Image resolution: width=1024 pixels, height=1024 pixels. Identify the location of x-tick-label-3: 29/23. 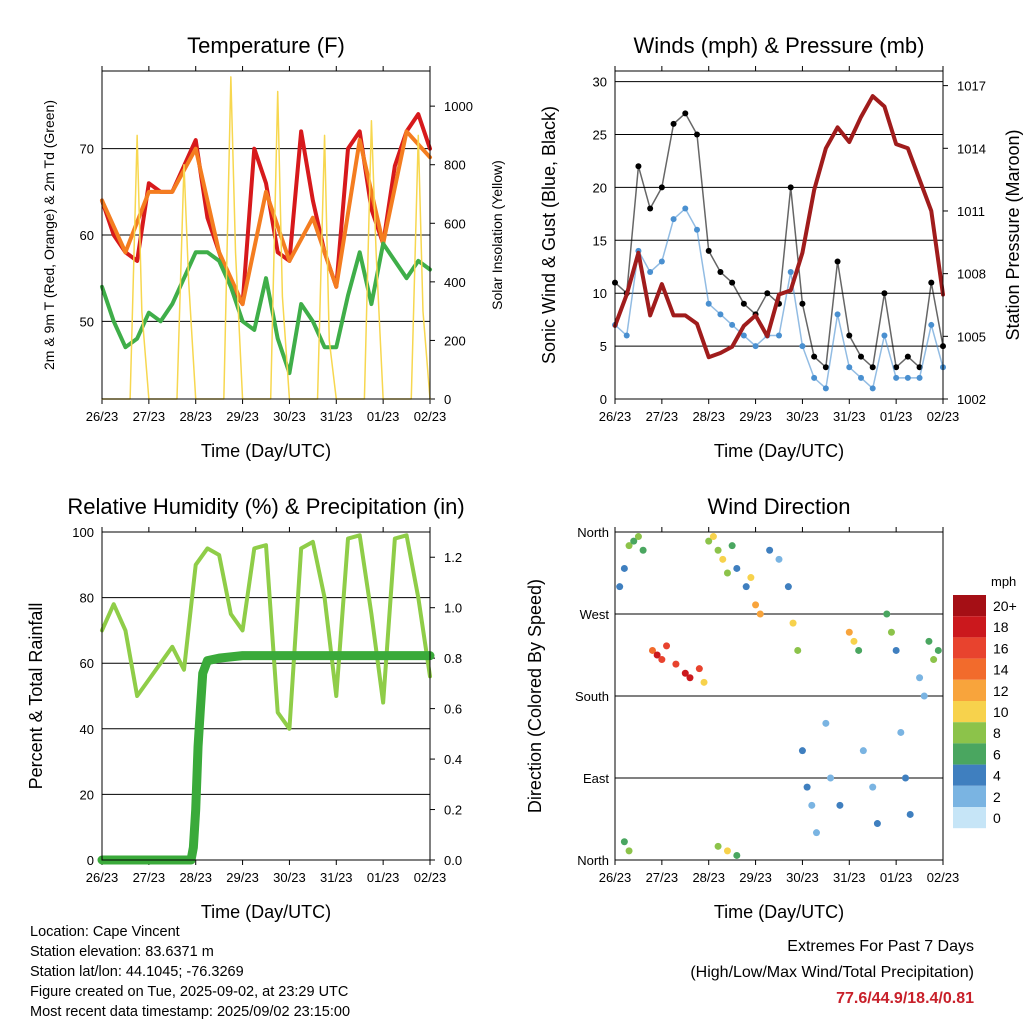
(755, 877).